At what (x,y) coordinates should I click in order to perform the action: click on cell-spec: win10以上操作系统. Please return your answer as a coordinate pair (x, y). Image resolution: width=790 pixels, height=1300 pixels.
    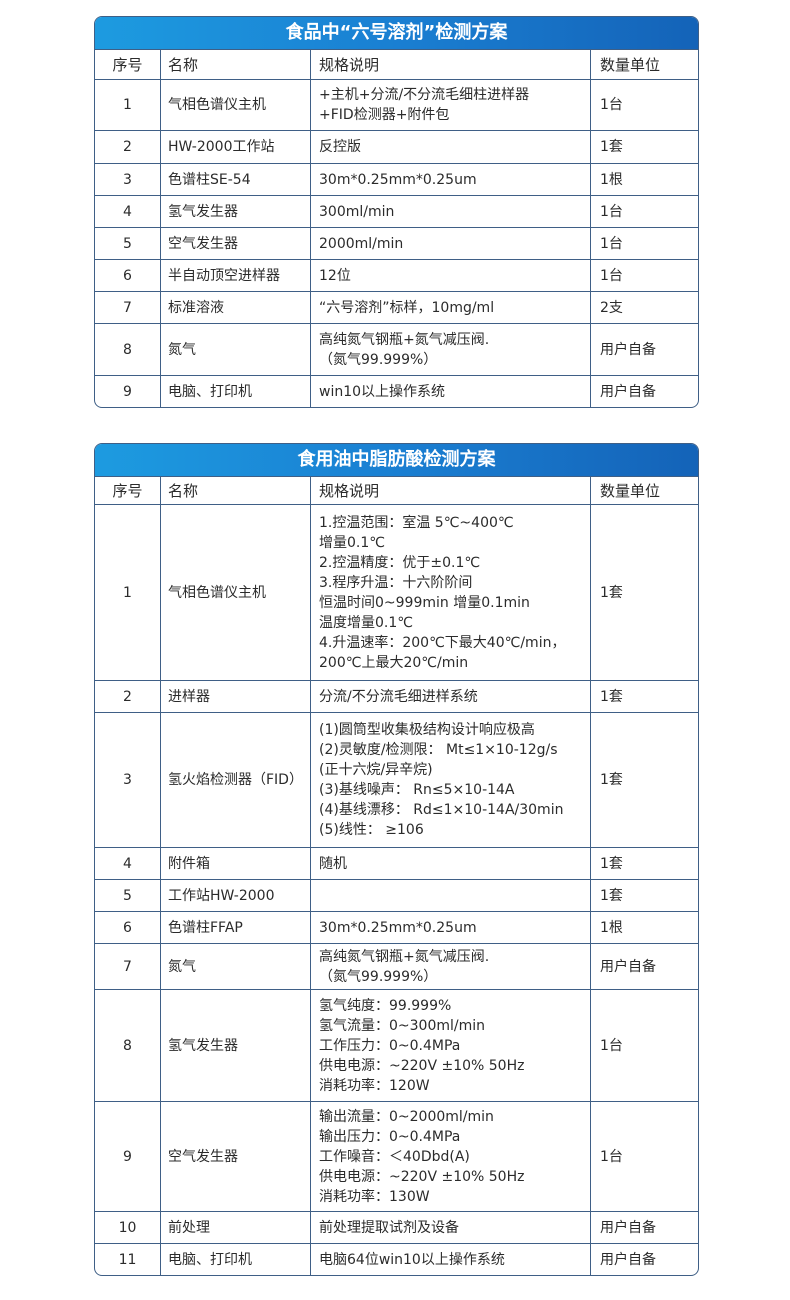
    Looking at the image, I should click on (450, 391).